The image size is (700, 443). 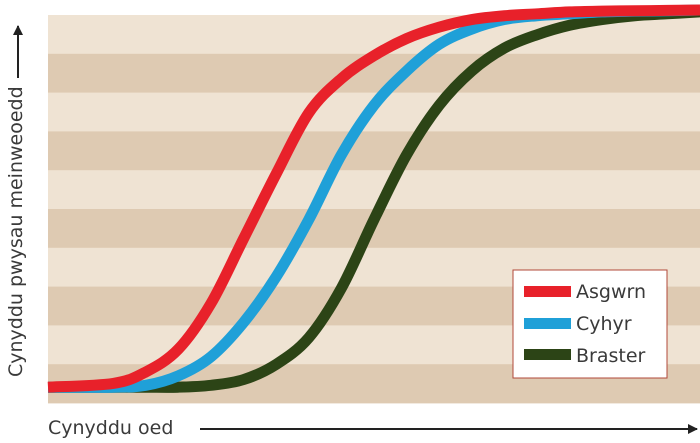 I want to click on x-axis-label: Cynyddu oed, so click(x=110, y=428).